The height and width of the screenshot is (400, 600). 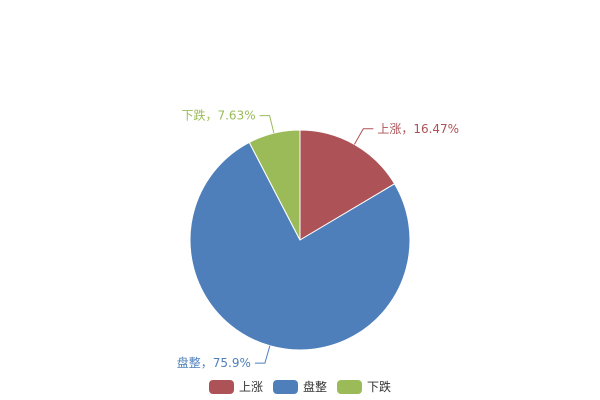 I want to click on legend-label-1: 盘整, so click(x=315, y=386).